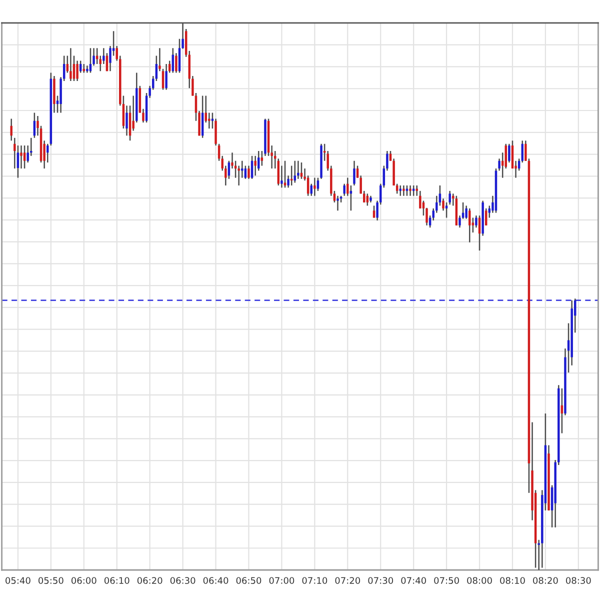 The image size is (600, 600). I want to click on x-tick-label: 06:10, so click(117, 580).